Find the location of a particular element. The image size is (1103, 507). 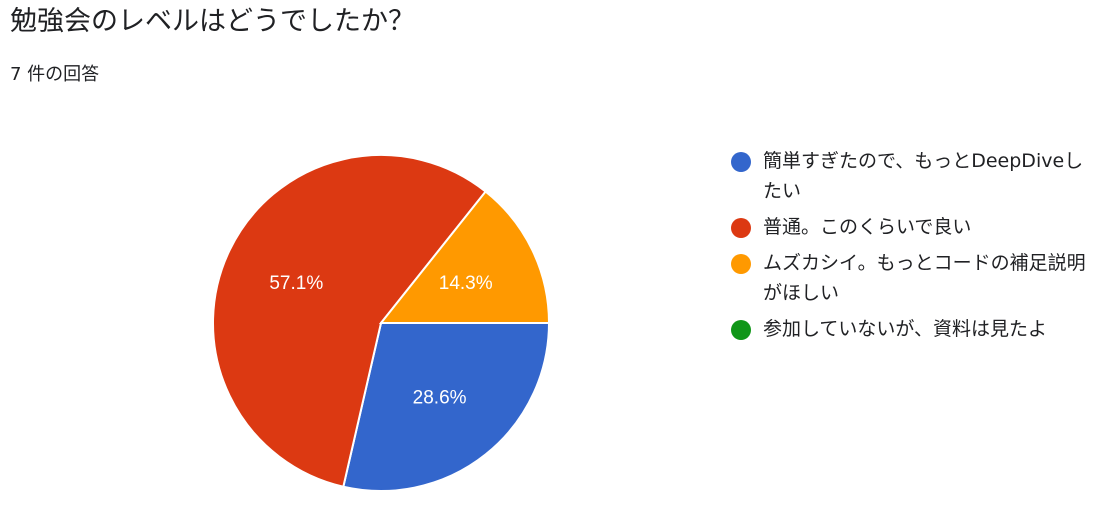

legend-item-too-easy: 簡単すぎたので、もっとDeepDiveしたい is located at coordinates (911, 176).